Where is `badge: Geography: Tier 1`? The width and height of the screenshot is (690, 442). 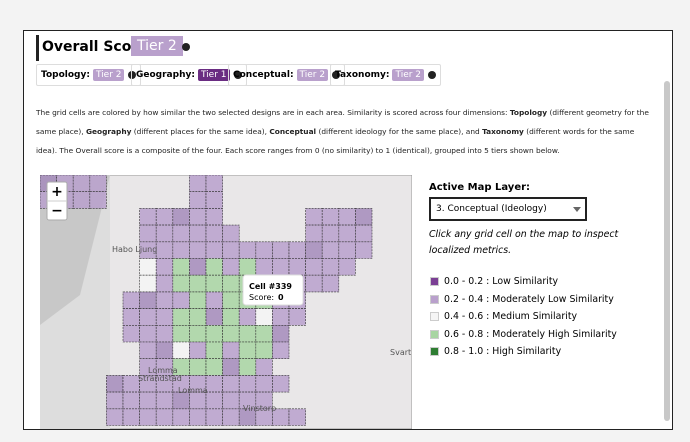
badge: Geography: Tier 1 is located at coordinates (189, 75).